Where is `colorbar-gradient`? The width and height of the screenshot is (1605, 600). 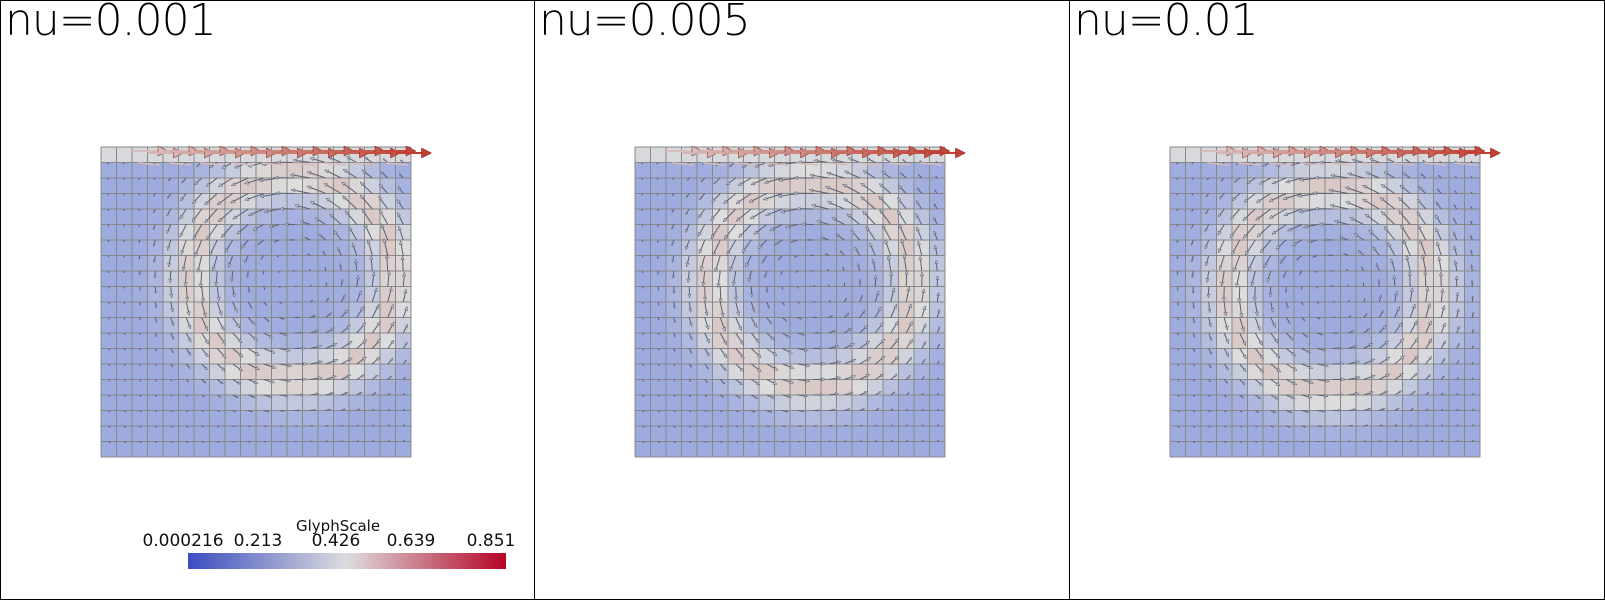 colorbar-gradient is located at coordinates (347, 561).